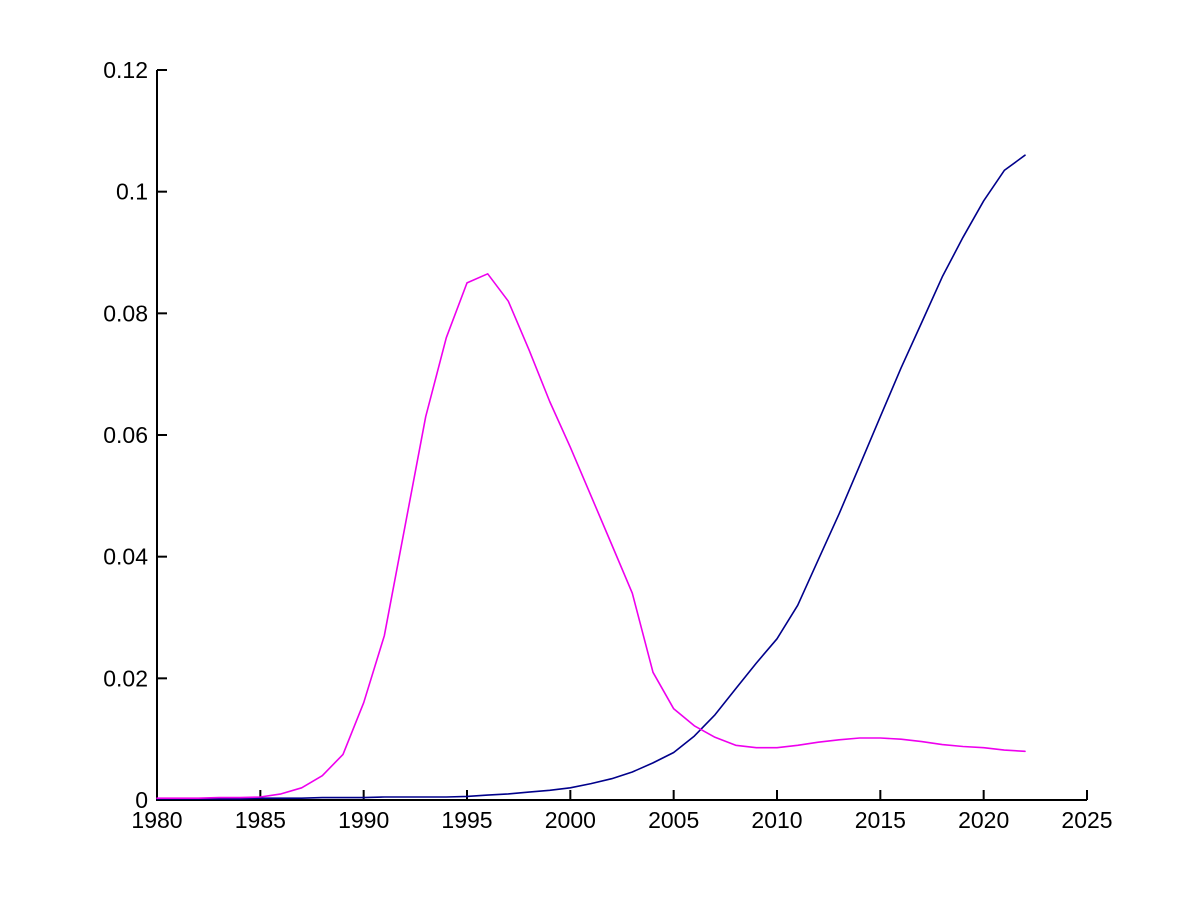 This screenshot has height=900, width=1200. What do you see at coordinates (880, 820) in the screenshot?
I see `x-tick-label: 2015` at bounding box center [880, 820].